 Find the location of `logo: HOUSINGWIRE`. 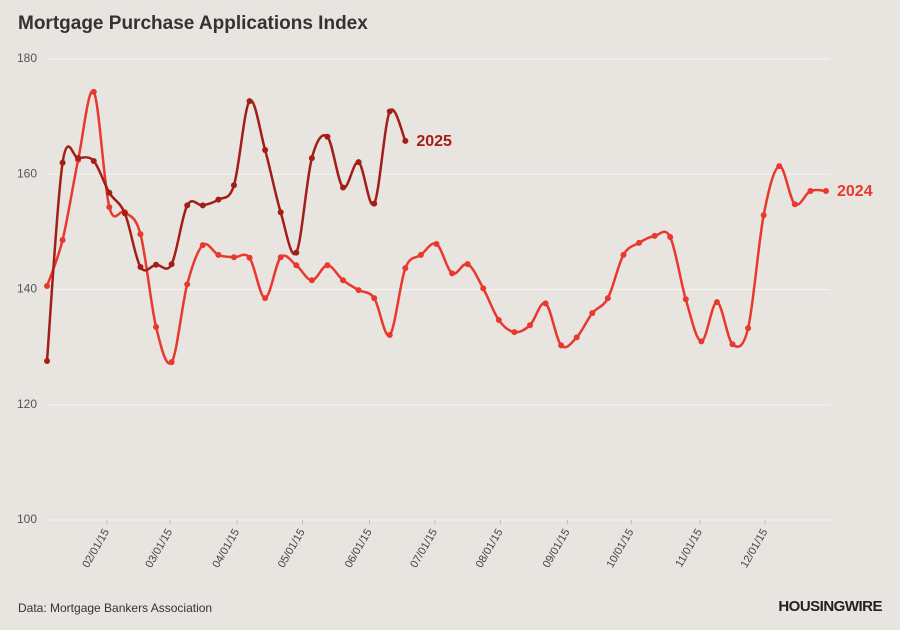

logo: HOUSINGWIRE is located at coordinates (830, 606).